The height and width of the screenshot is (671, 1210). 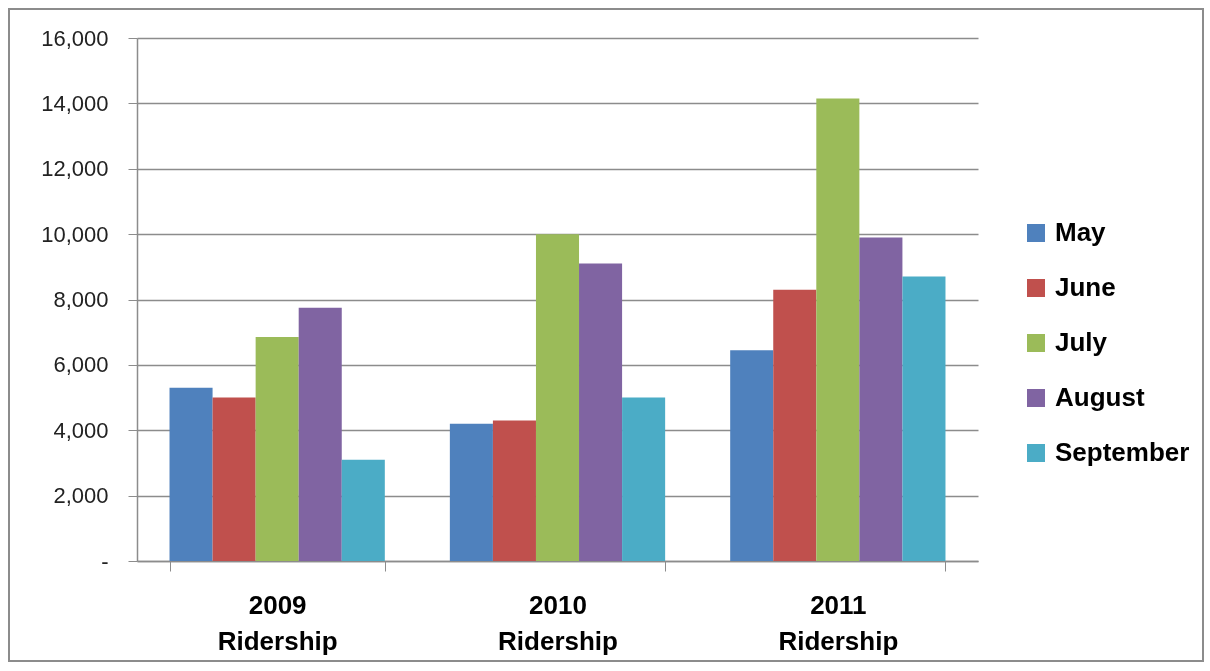 What do you see at coordinates (277, 622) in the screenshot?
I see `x-tick-label: 2009 Ridership` at bounding box center [277, 622].